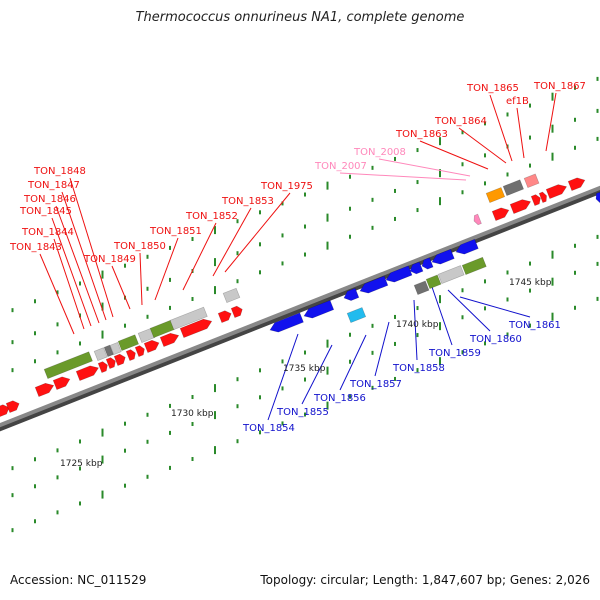 The image size is (600, 600). I want to click on gene-label-ton-1857: TON_1857, so click(375, 384).